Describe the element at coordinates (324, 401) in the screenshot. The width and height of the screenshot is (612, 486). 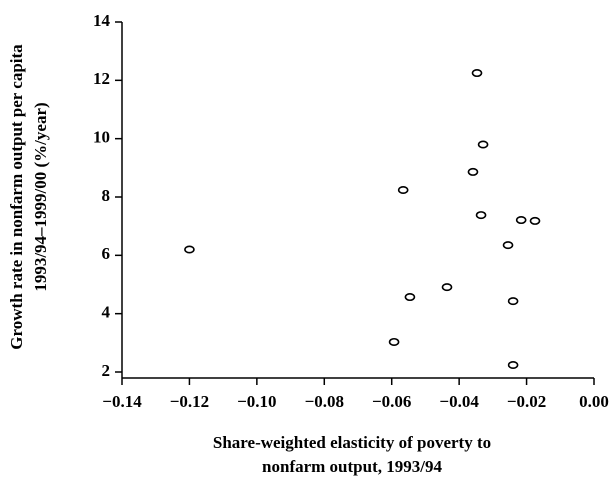
I see `x-tick-label: −0.08` at that location.